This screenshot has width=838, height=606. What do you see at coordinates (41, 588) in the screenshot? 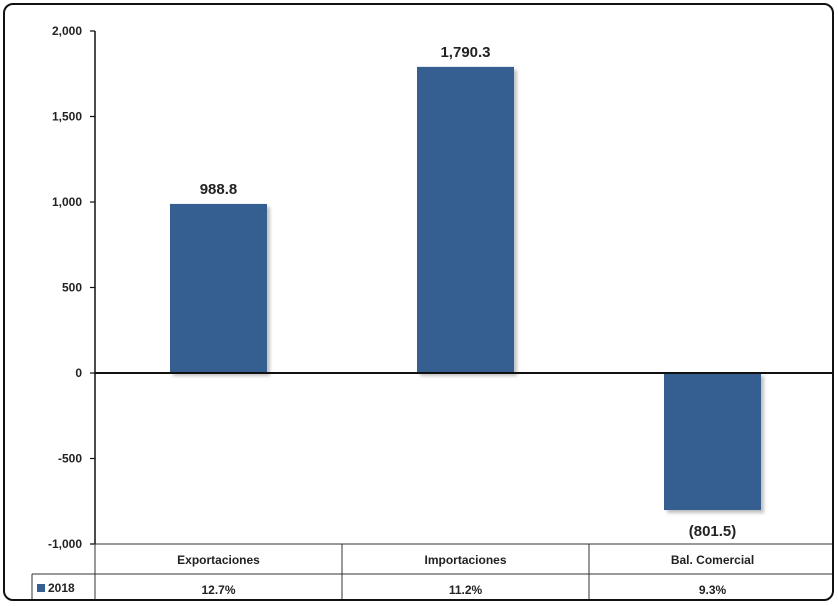
I see `legend-swatch` at bounding box center [41, 588].